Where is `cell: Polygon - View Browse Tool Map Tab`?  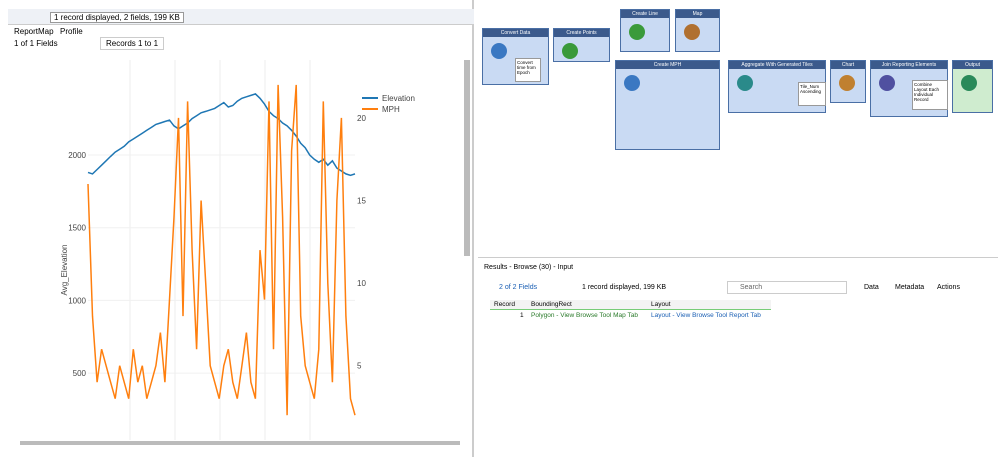
cell: Polygon - View Browse Tool Map Tab is located at coordinates (584, 315).